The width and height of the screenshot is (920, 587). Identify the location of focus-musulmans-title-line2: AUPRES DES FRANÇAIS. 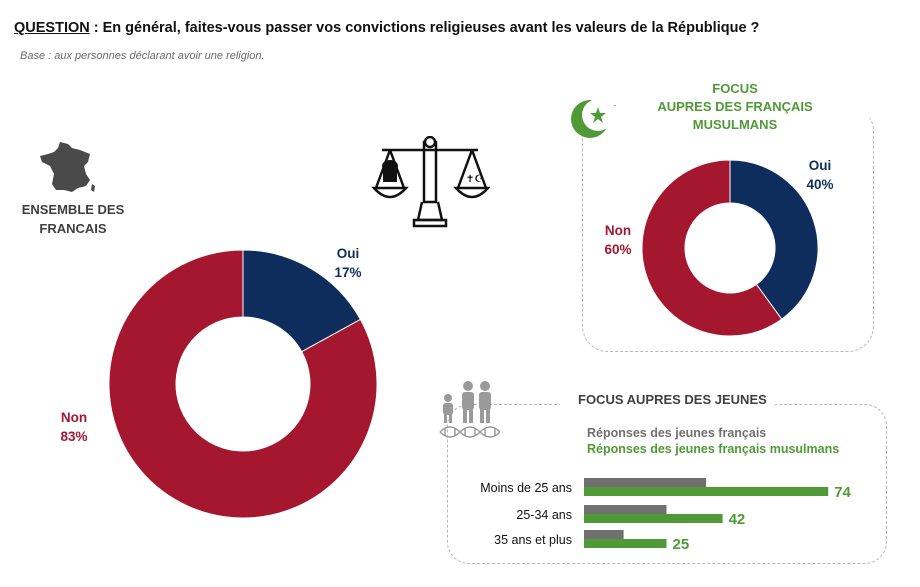
(735, 106).